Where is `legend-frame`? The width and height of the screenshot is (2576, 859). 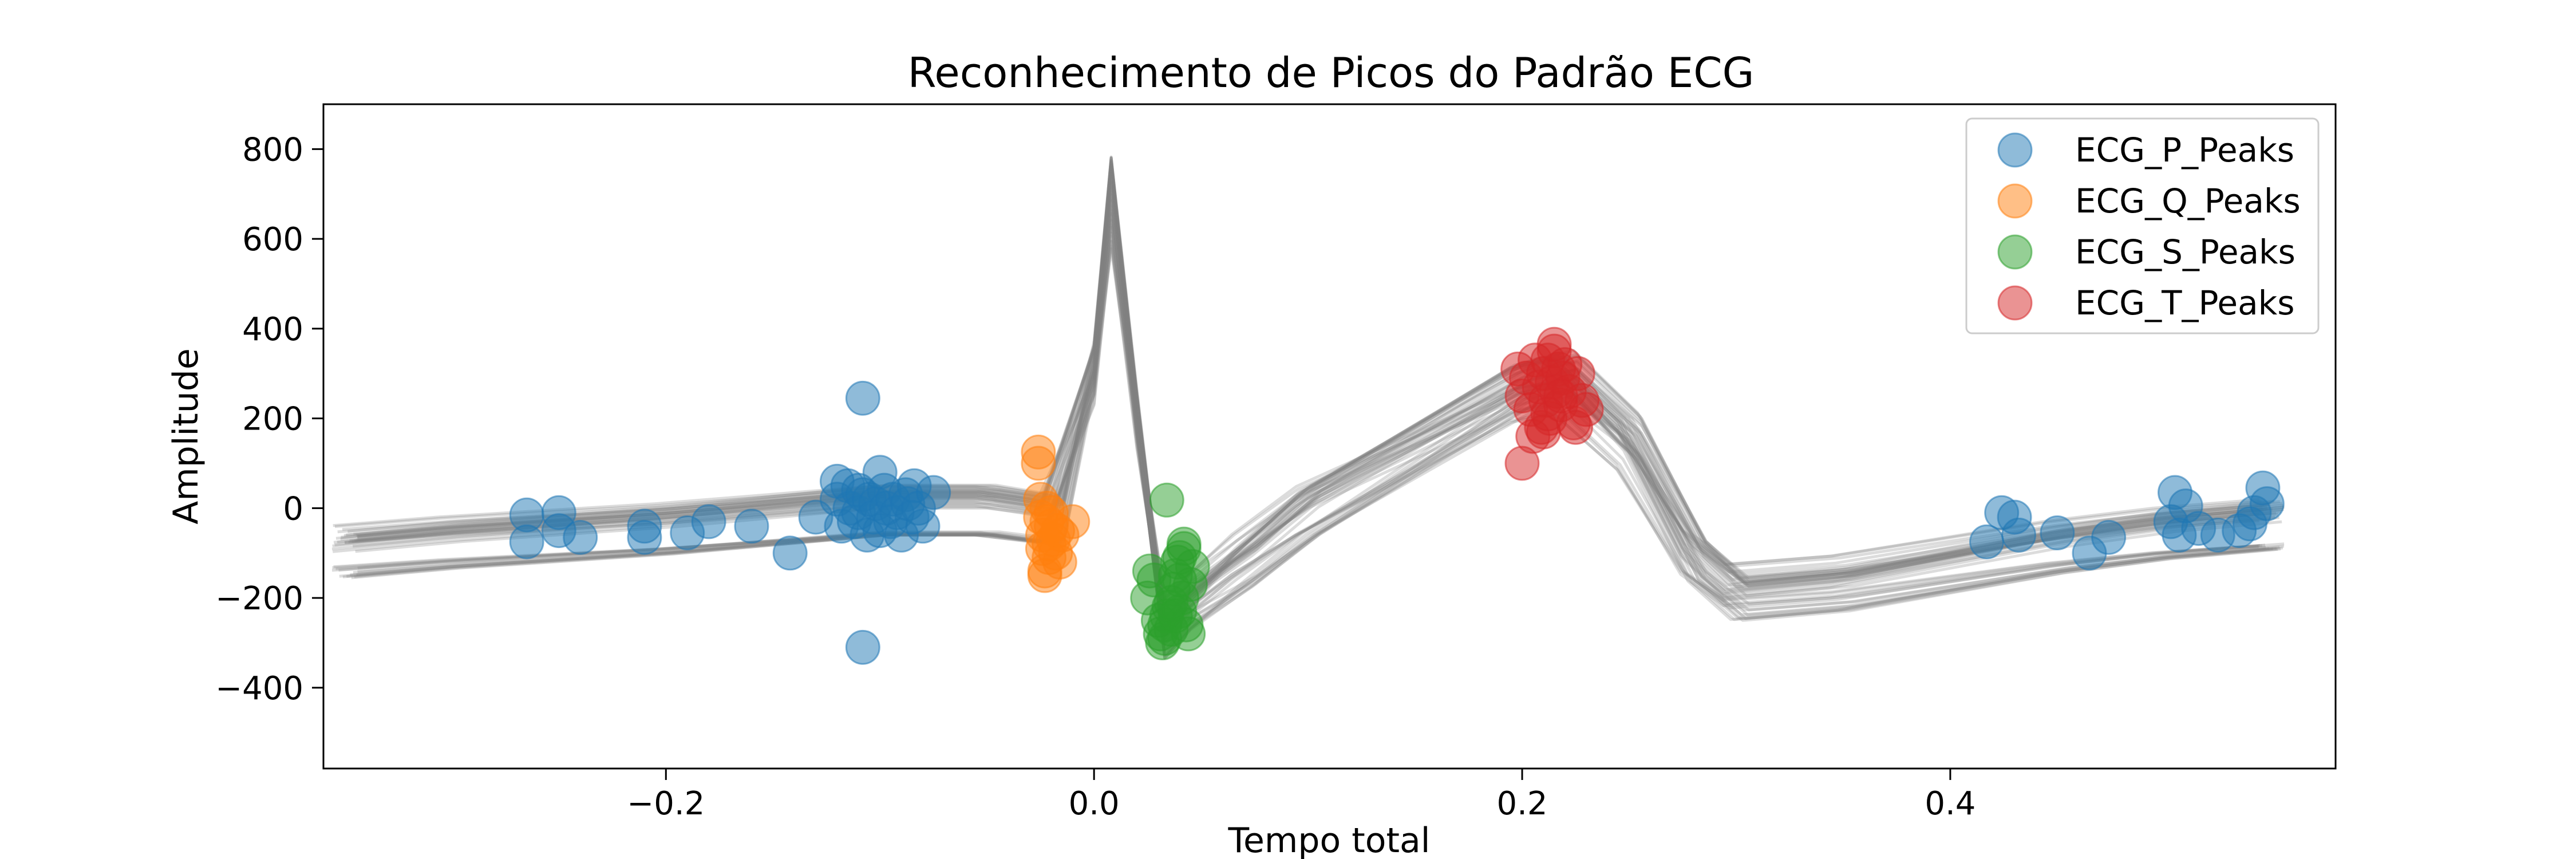
legend-frame is located at coordinates (2142, 225).